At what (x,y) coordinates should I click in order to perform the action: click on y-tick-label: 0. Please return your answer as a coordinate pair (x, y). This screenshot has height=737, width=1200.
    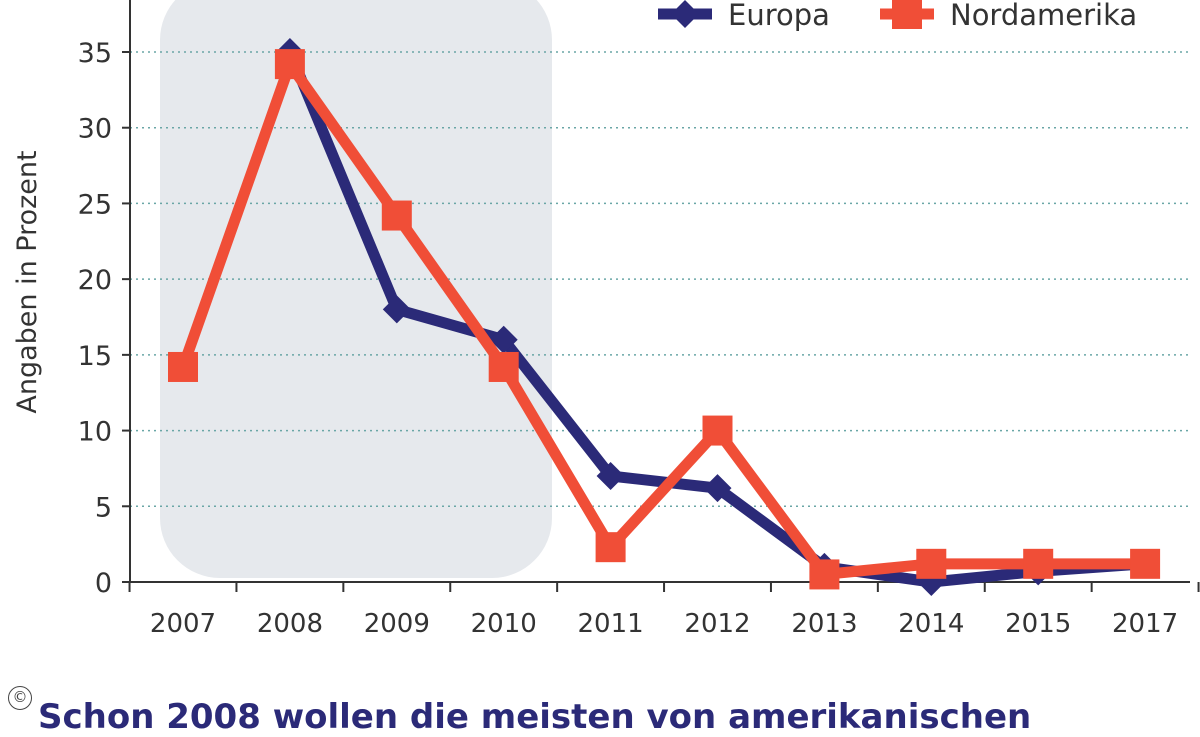
    Looking at the image, I should click on (103, 583).